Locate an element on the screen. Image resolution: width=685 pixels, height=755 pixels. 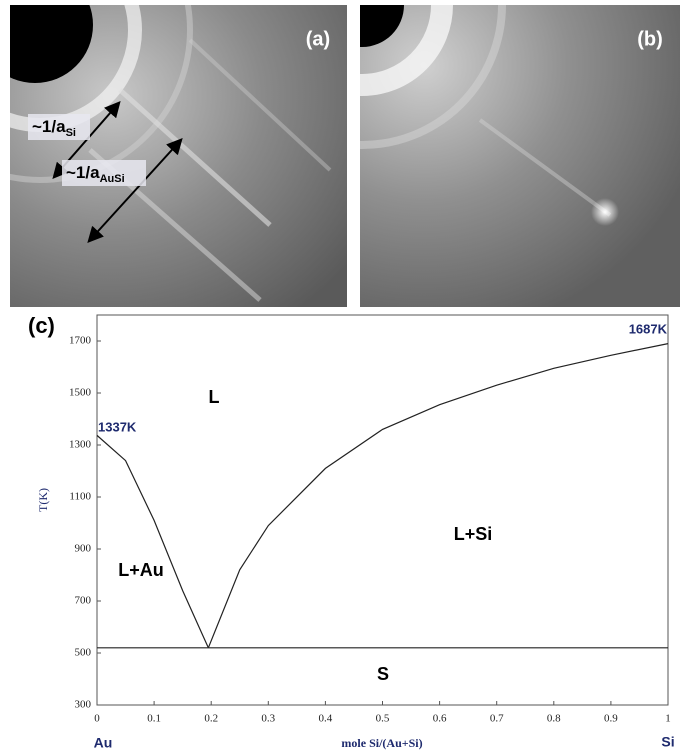
annotation: S is located at coordinates (383, 674).